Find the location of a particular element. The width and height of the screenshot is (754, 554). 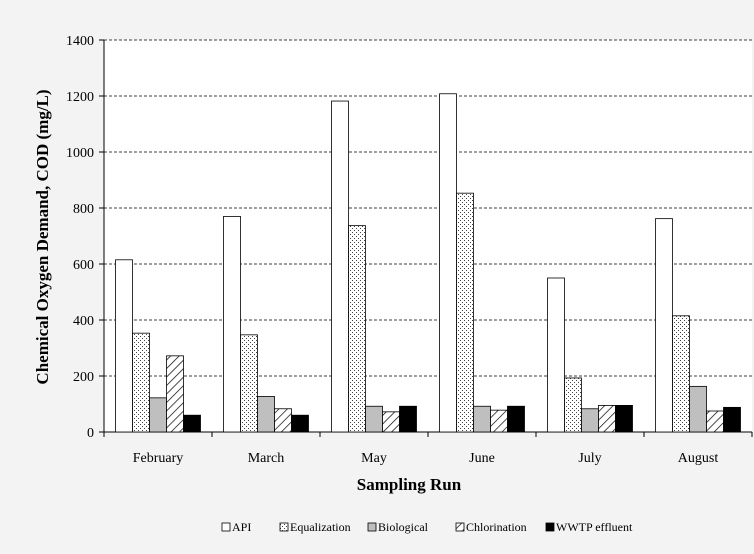

legend-swatch-api is located at coordinates (226, 527).